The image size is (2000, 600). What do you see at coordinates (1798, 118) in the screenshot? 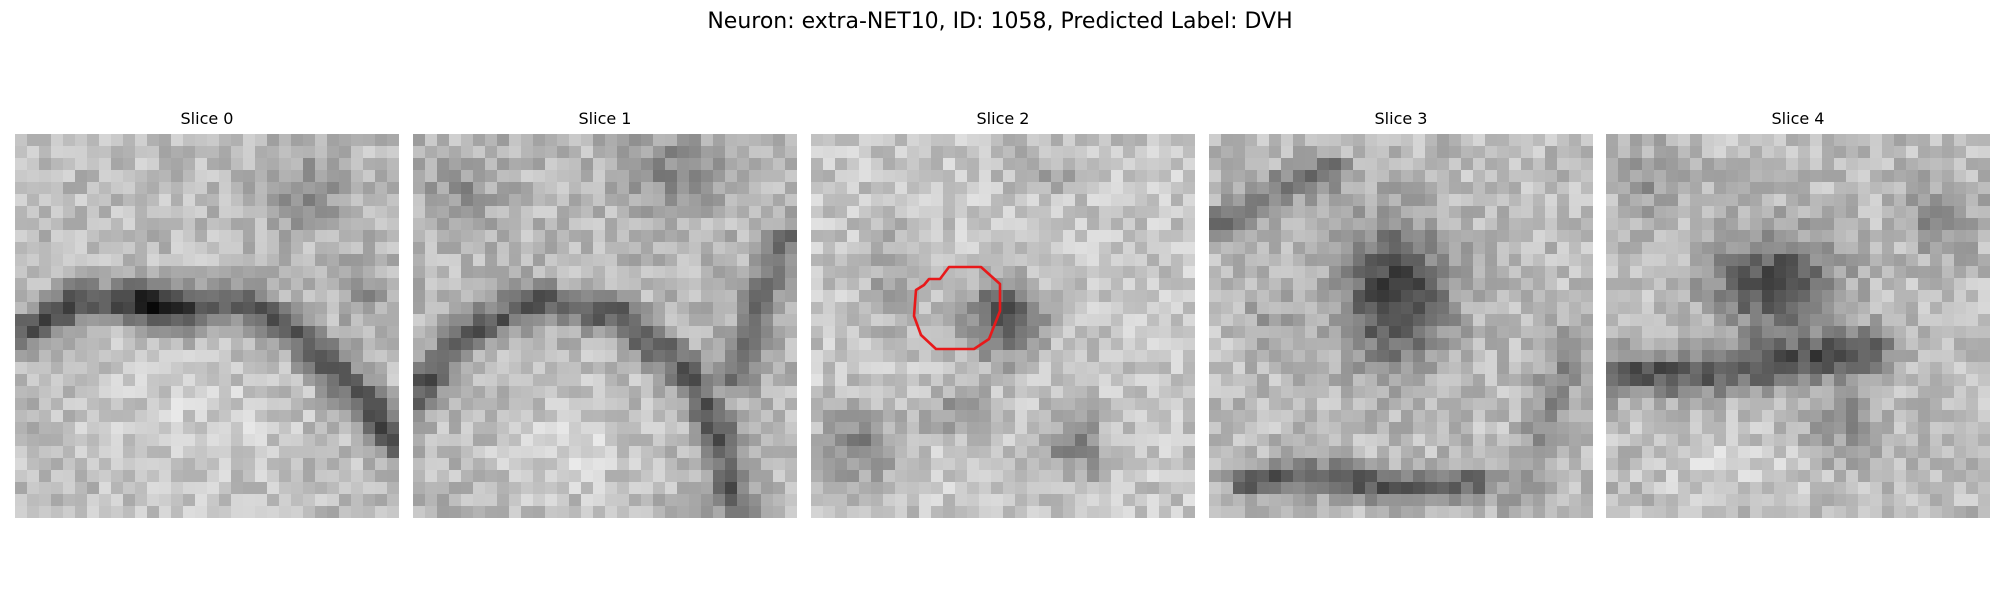
I see `slice-title: Slice 4` at bounding box center [1798, 118].